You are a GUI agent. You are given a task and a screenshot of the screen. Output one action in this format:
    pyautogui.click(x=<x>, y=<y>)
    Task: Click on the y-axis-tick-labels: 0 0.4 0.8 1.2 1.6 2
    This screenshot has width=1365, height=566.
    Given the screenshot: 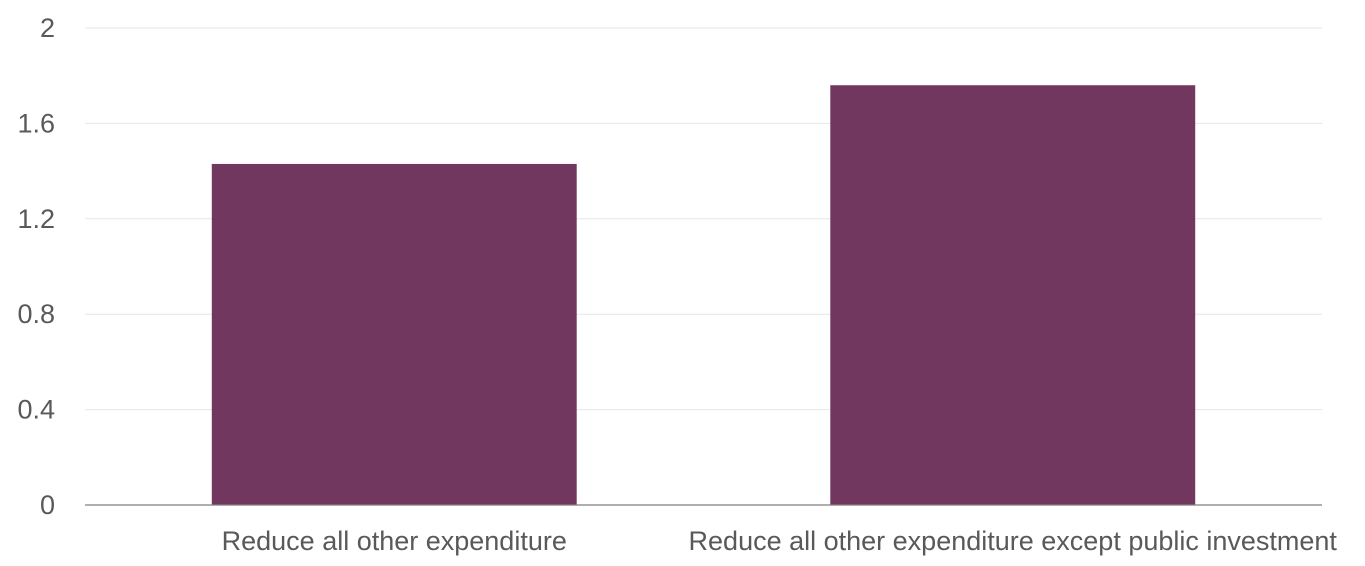 What is the action you would take?
    pyautogui.click(x=36, y=266)
    